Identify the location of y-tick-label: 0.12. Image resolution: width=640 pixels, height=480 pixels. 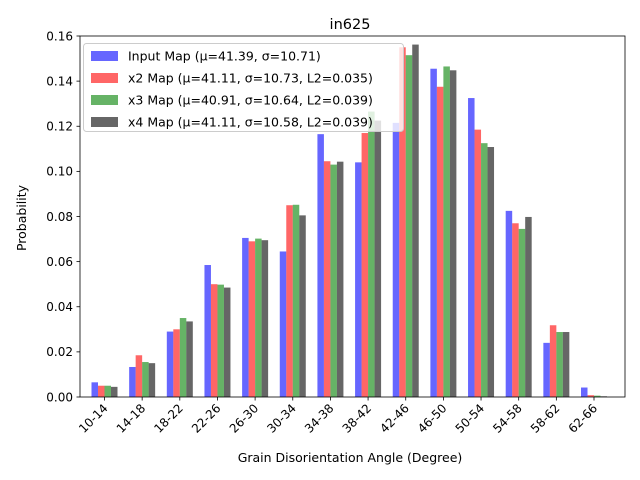
(59, 127).